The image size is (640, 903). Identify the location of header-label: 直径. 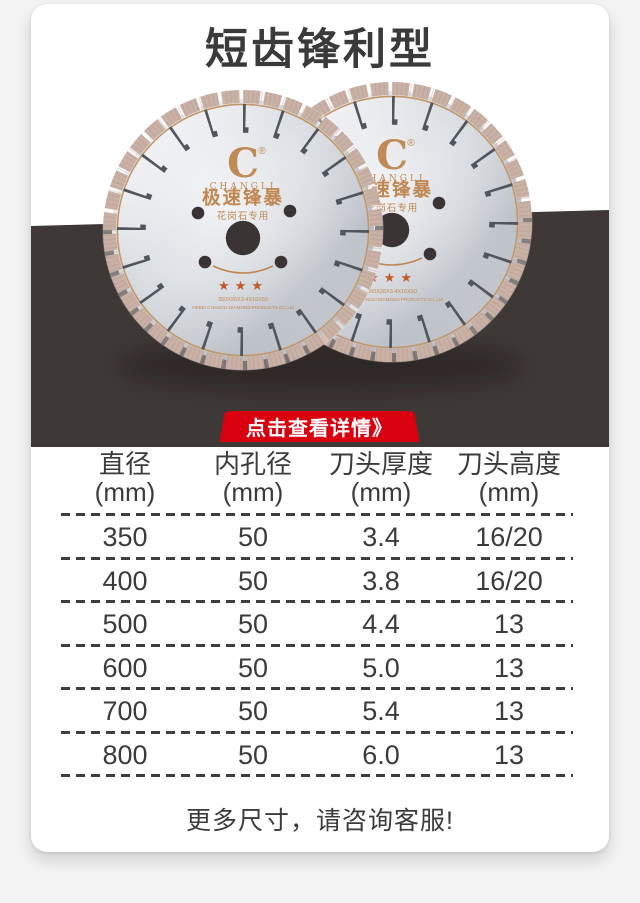
(124, 464).